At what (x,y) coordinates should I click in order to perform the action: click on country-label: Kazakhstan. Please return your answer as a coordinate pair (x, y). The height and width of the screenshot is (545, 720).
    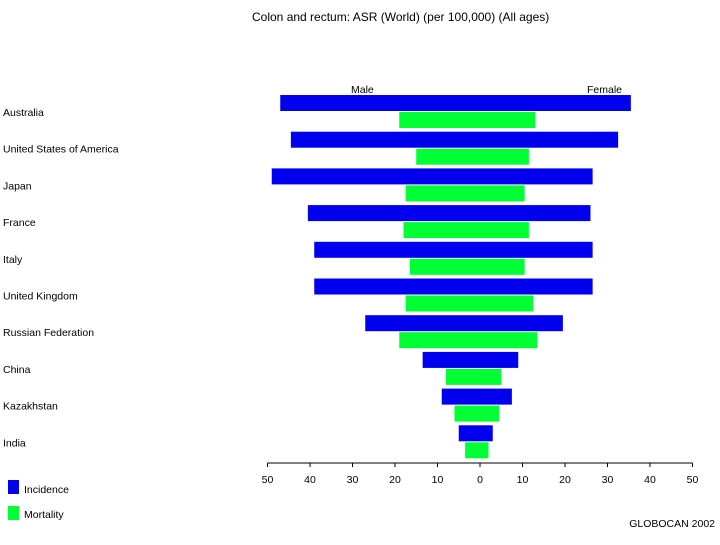
    Looking at the image, I should click on (30, 407).